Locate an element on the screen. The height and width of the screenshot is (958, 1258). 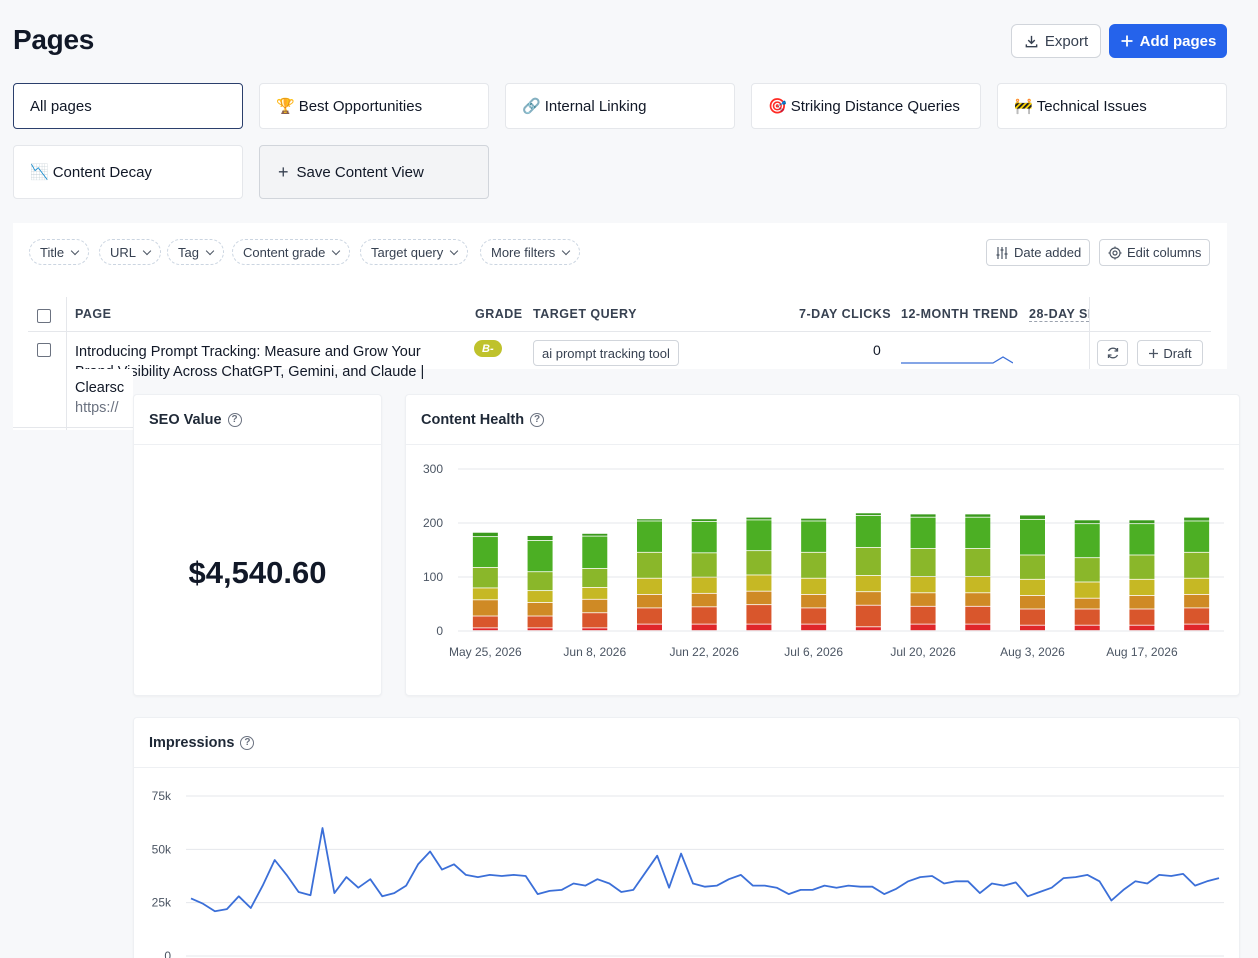
header-page: PAGE is located at coordinates (93, 314).